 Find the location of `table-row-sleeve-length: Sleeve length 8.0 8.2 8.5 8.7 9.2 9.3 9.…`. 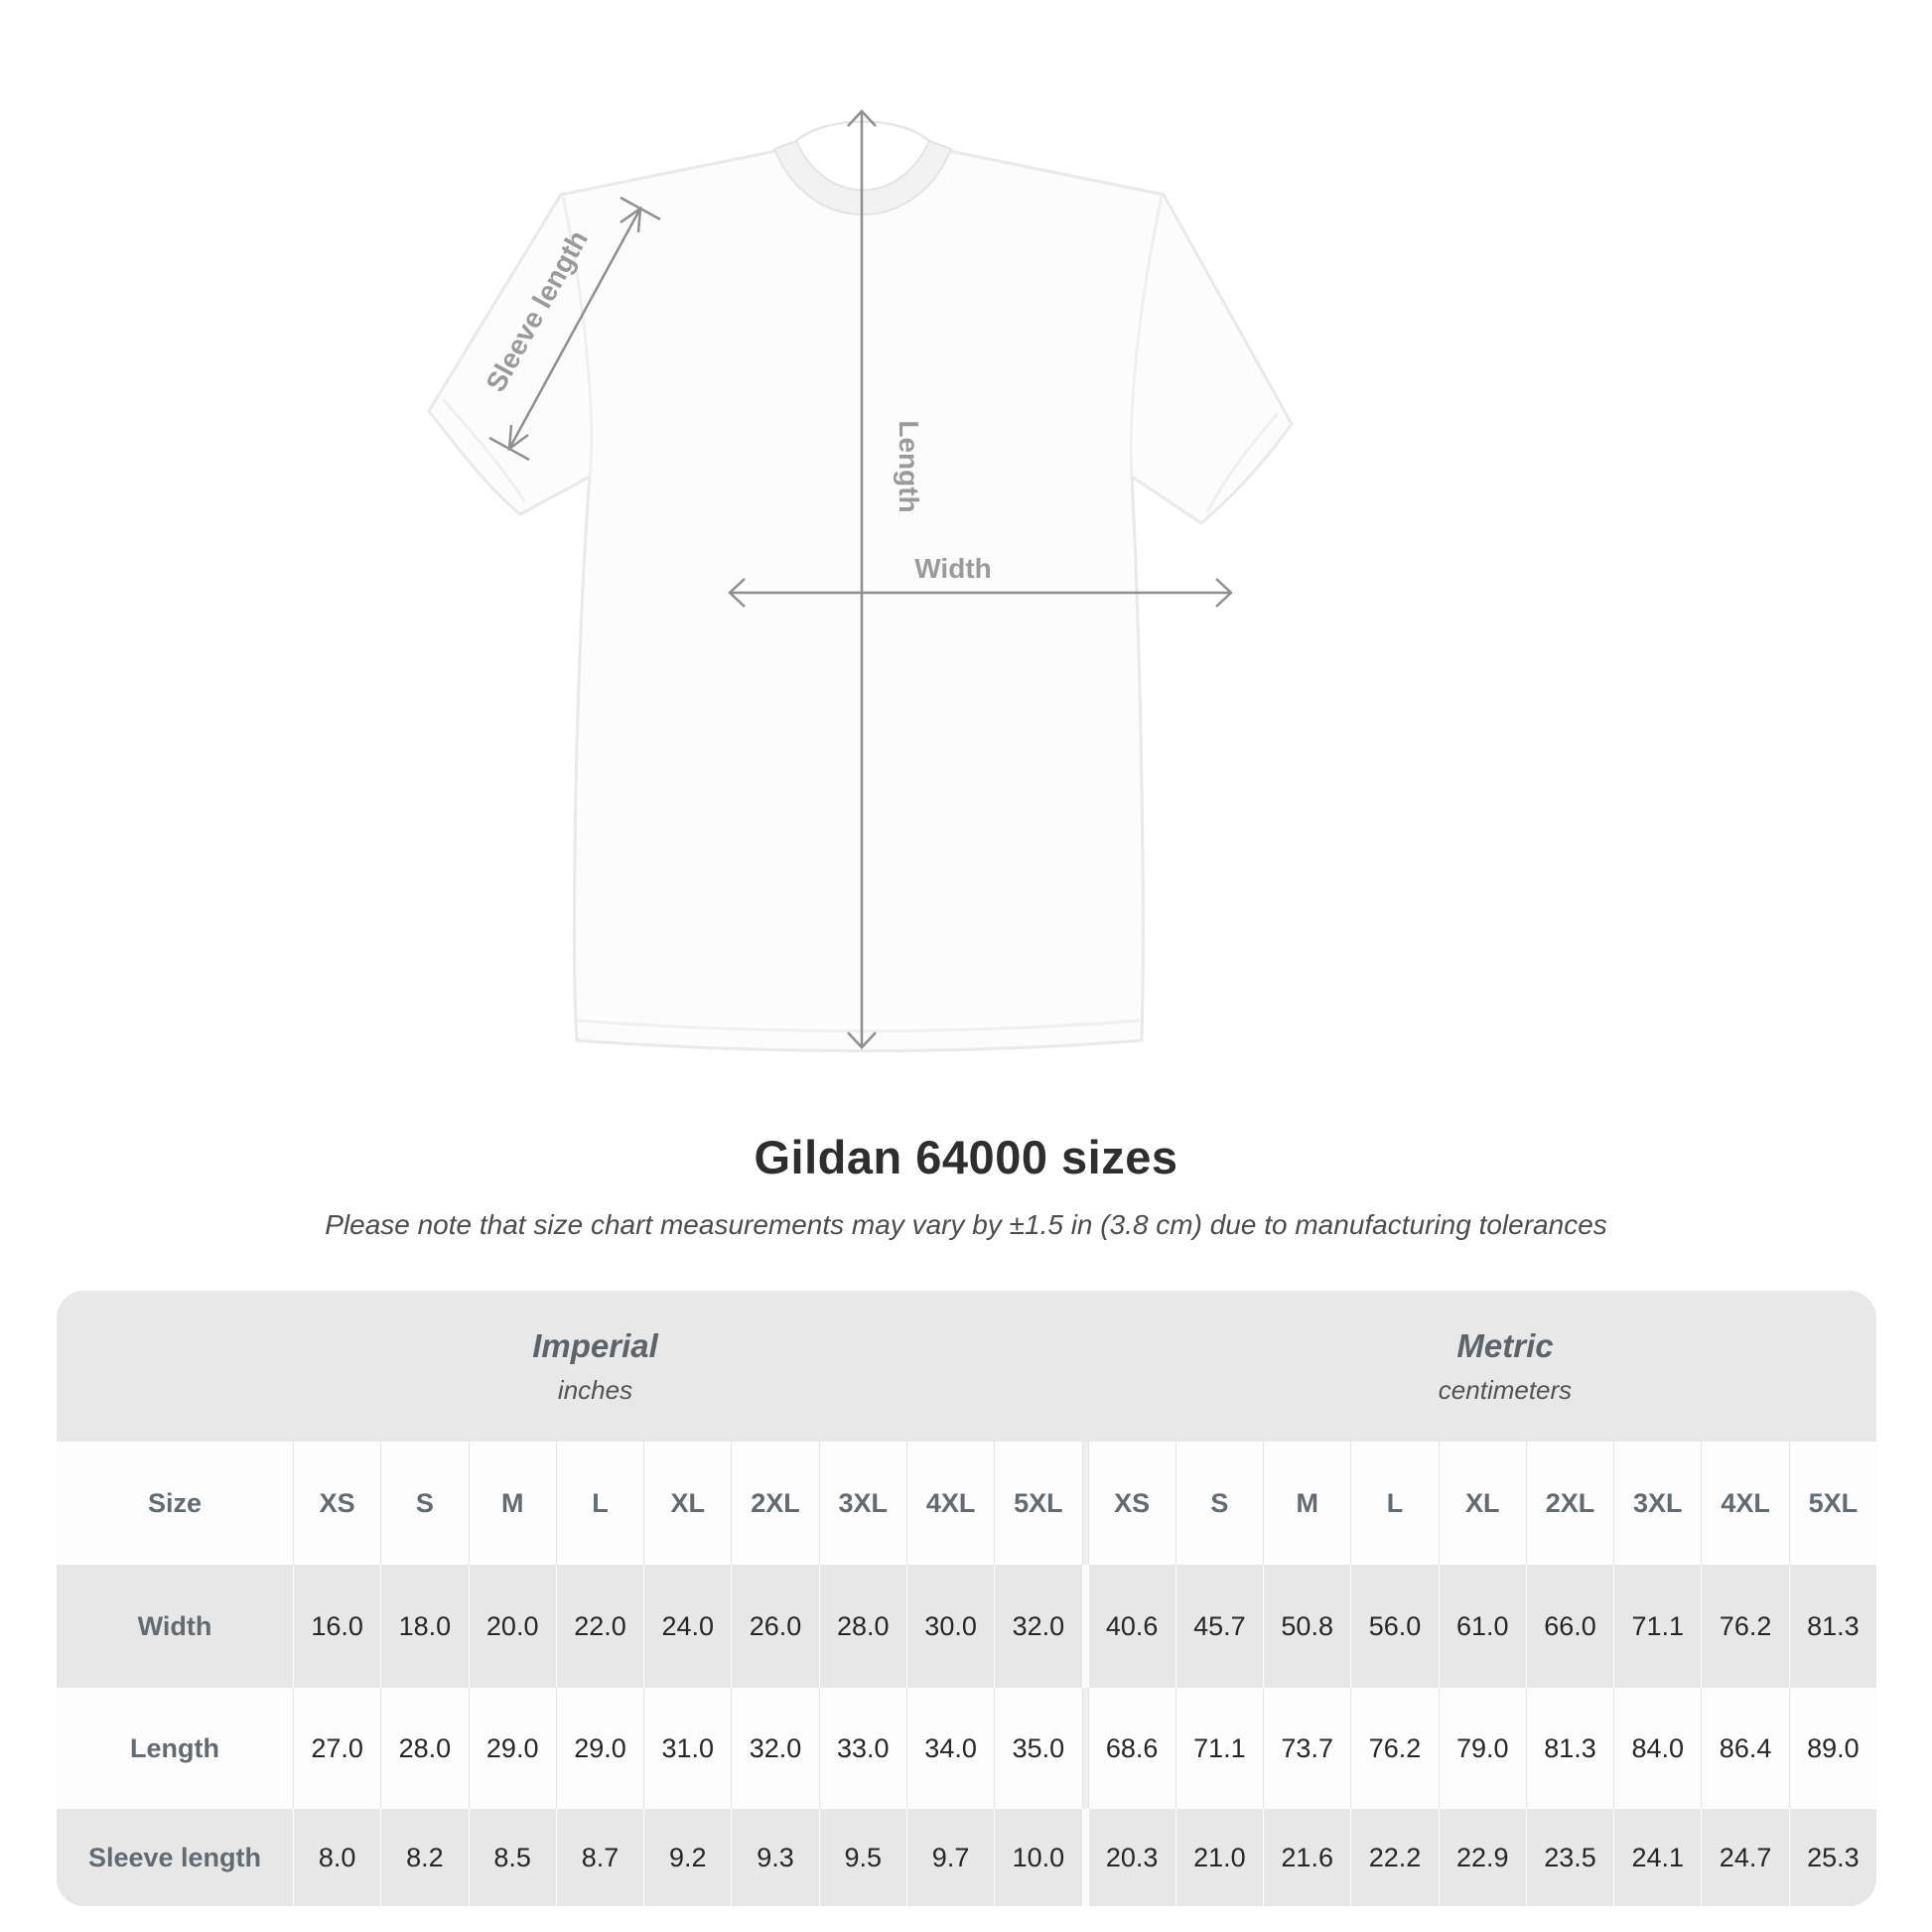

table-row-sleeve-length: Sleeve length 8.0 8.2 8.5 8.7 9.2 9.3 9.… is located at coordinates (967, 1857).